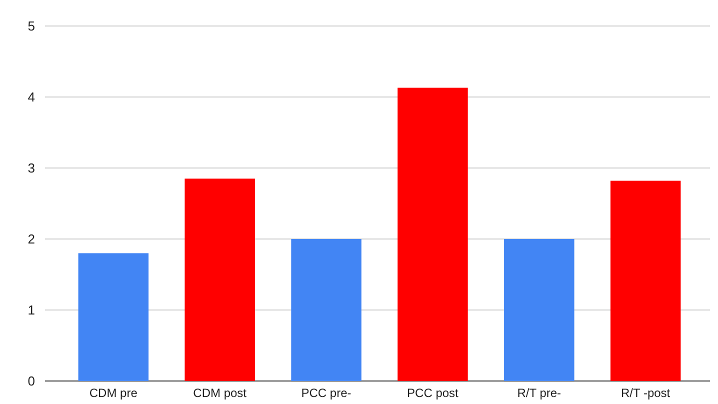 The width and height of the screenshot is (718, 404). I want to click on x-tick-label: R/T -post, so click(646, 393).